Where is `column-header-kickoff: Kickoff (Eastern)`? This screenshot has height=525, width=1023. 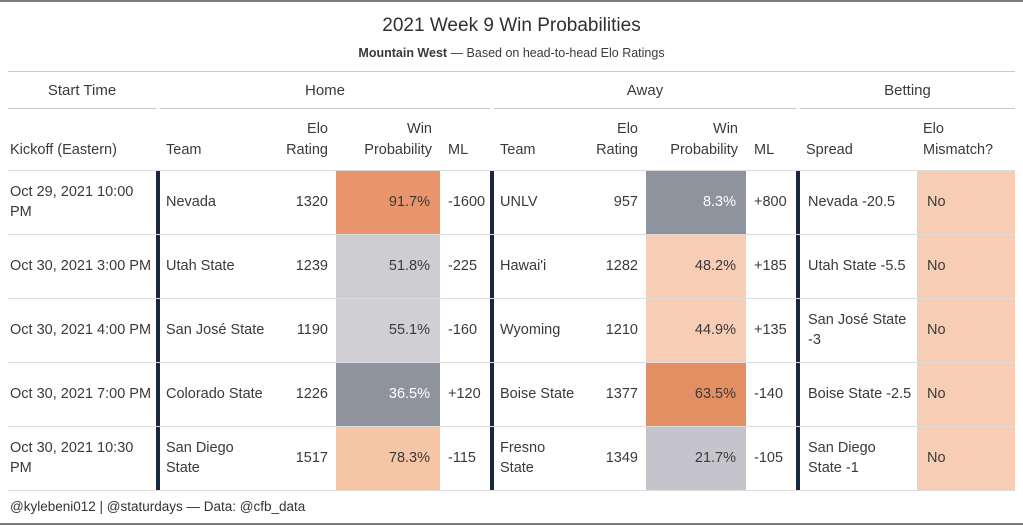
column-header-kickoff: Kickoff (Eastern) is located at coordinates (63, 149).